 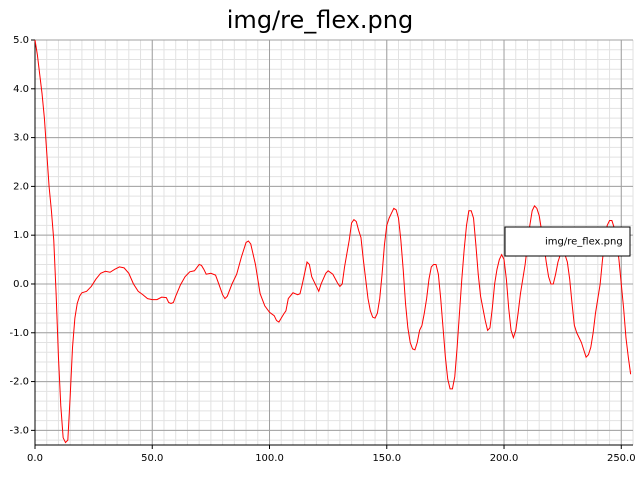 What do you see at coordinates (269, 458) in the screenshot?
I see `x-tick-label: 100.0` at bounding box center [269, 458].